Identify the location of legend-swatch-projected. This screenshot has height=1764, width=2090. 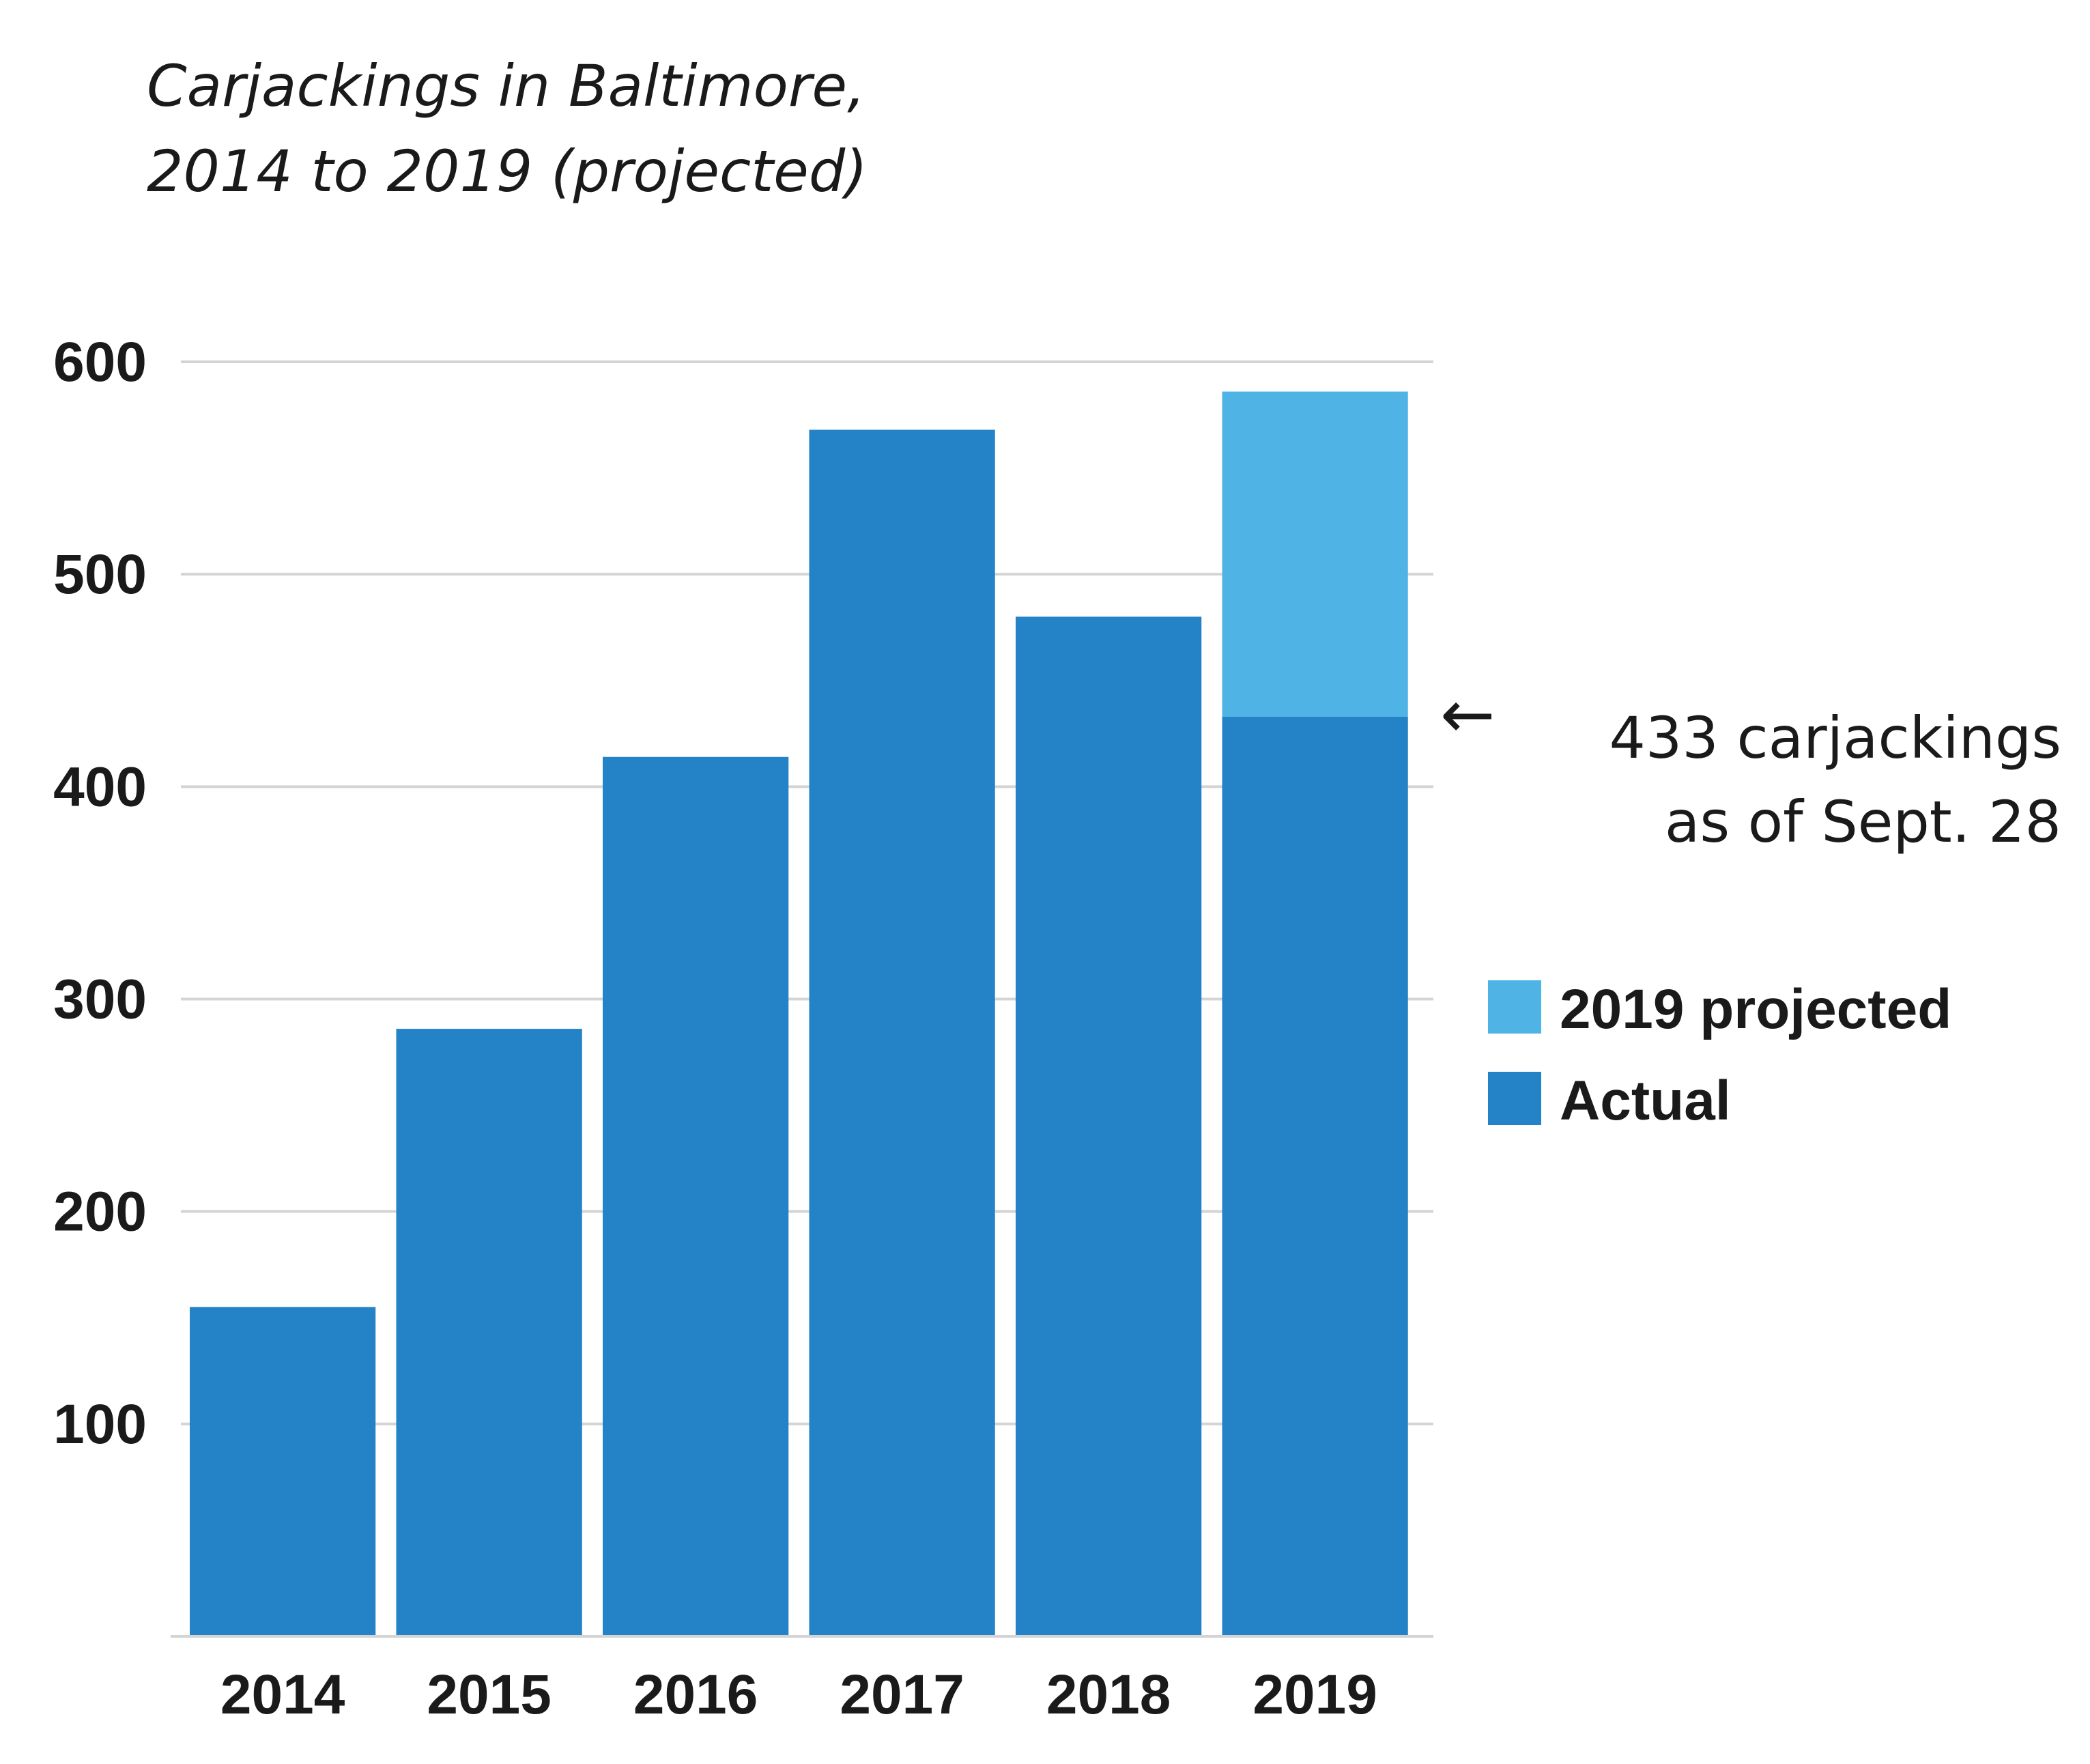
(1514, 1007).